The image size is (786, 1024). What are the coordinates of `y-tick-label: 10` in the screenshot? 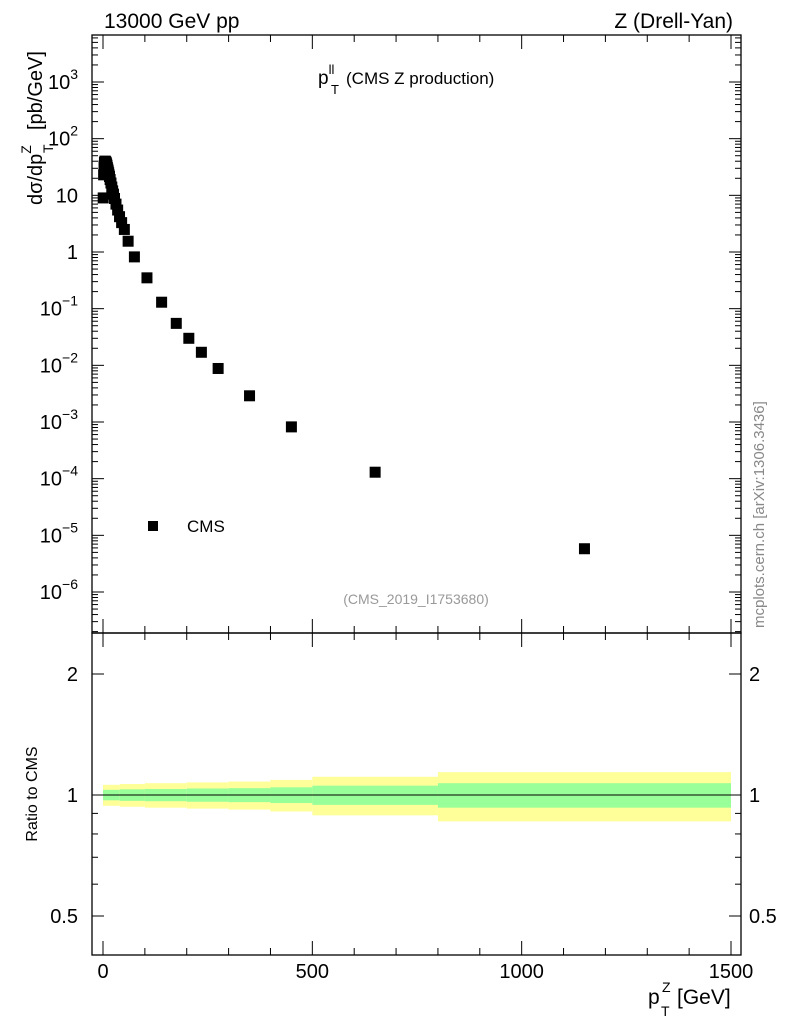 It's located at (67, 196).